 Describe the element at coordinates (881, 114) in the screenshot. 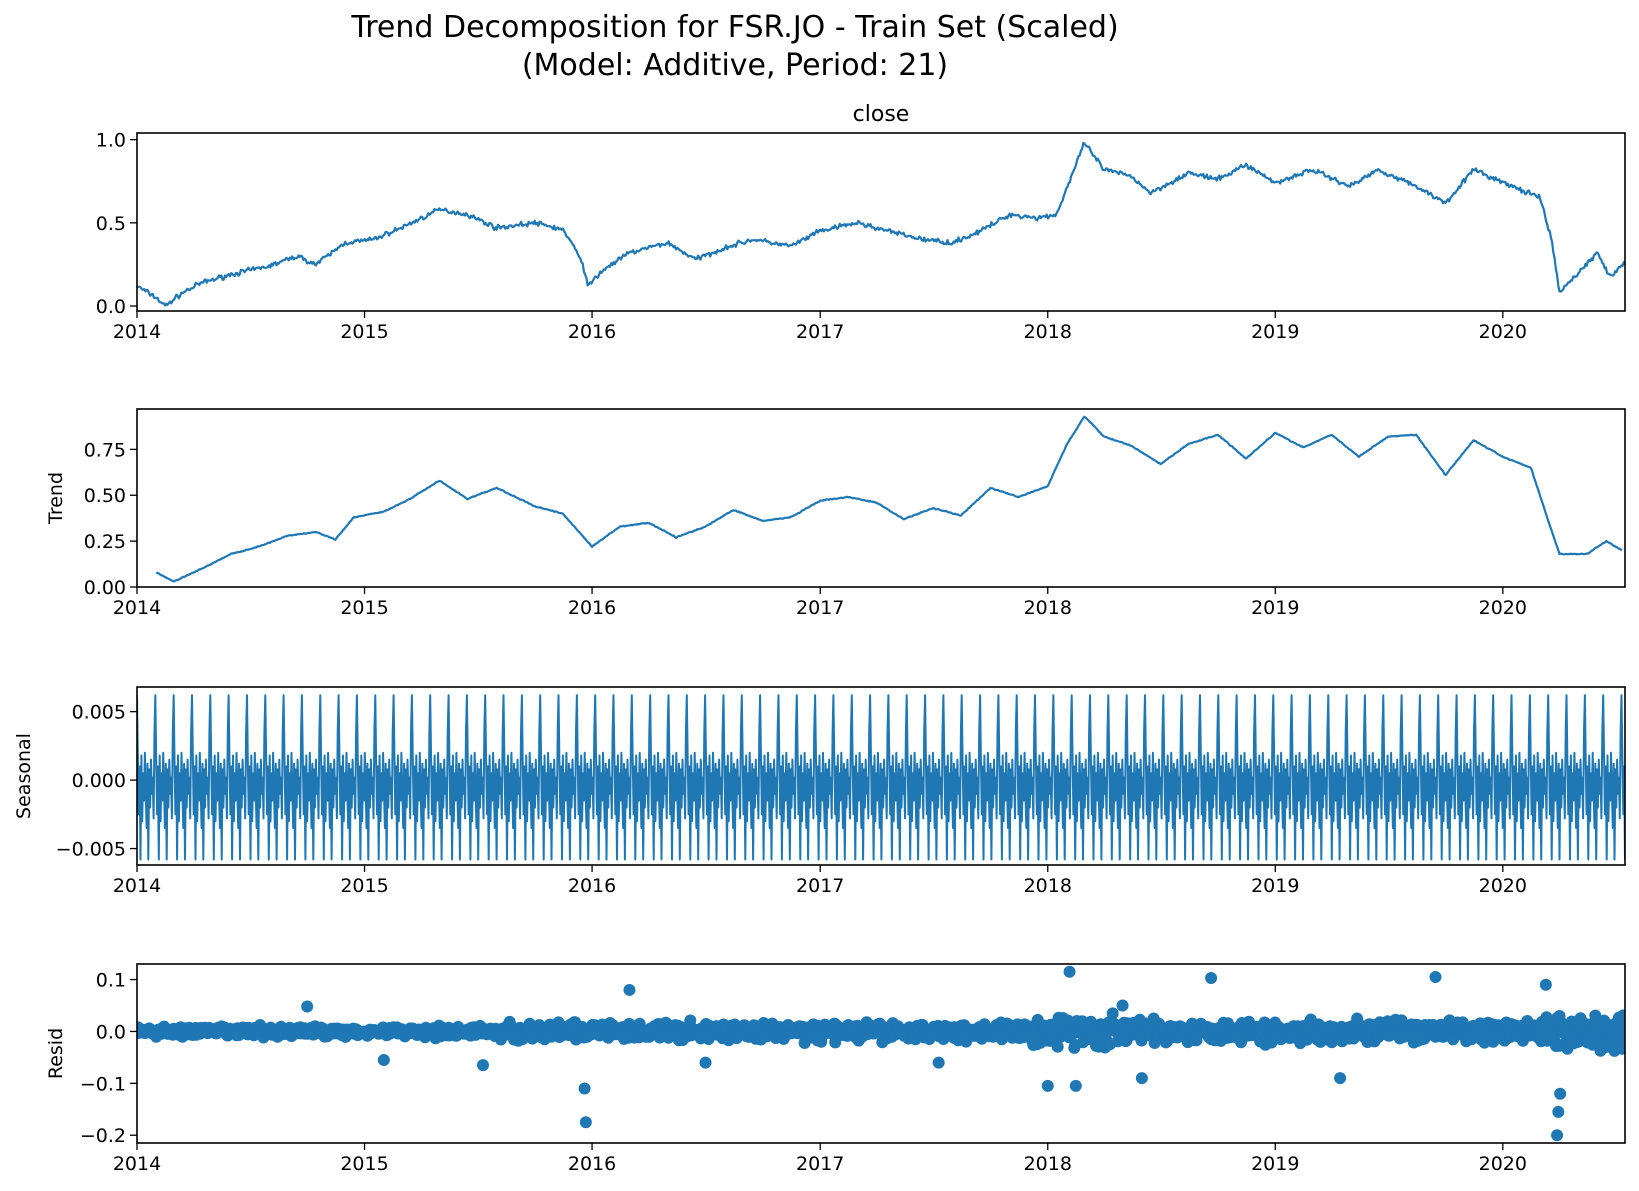

I see `panel-title: close` at that location.